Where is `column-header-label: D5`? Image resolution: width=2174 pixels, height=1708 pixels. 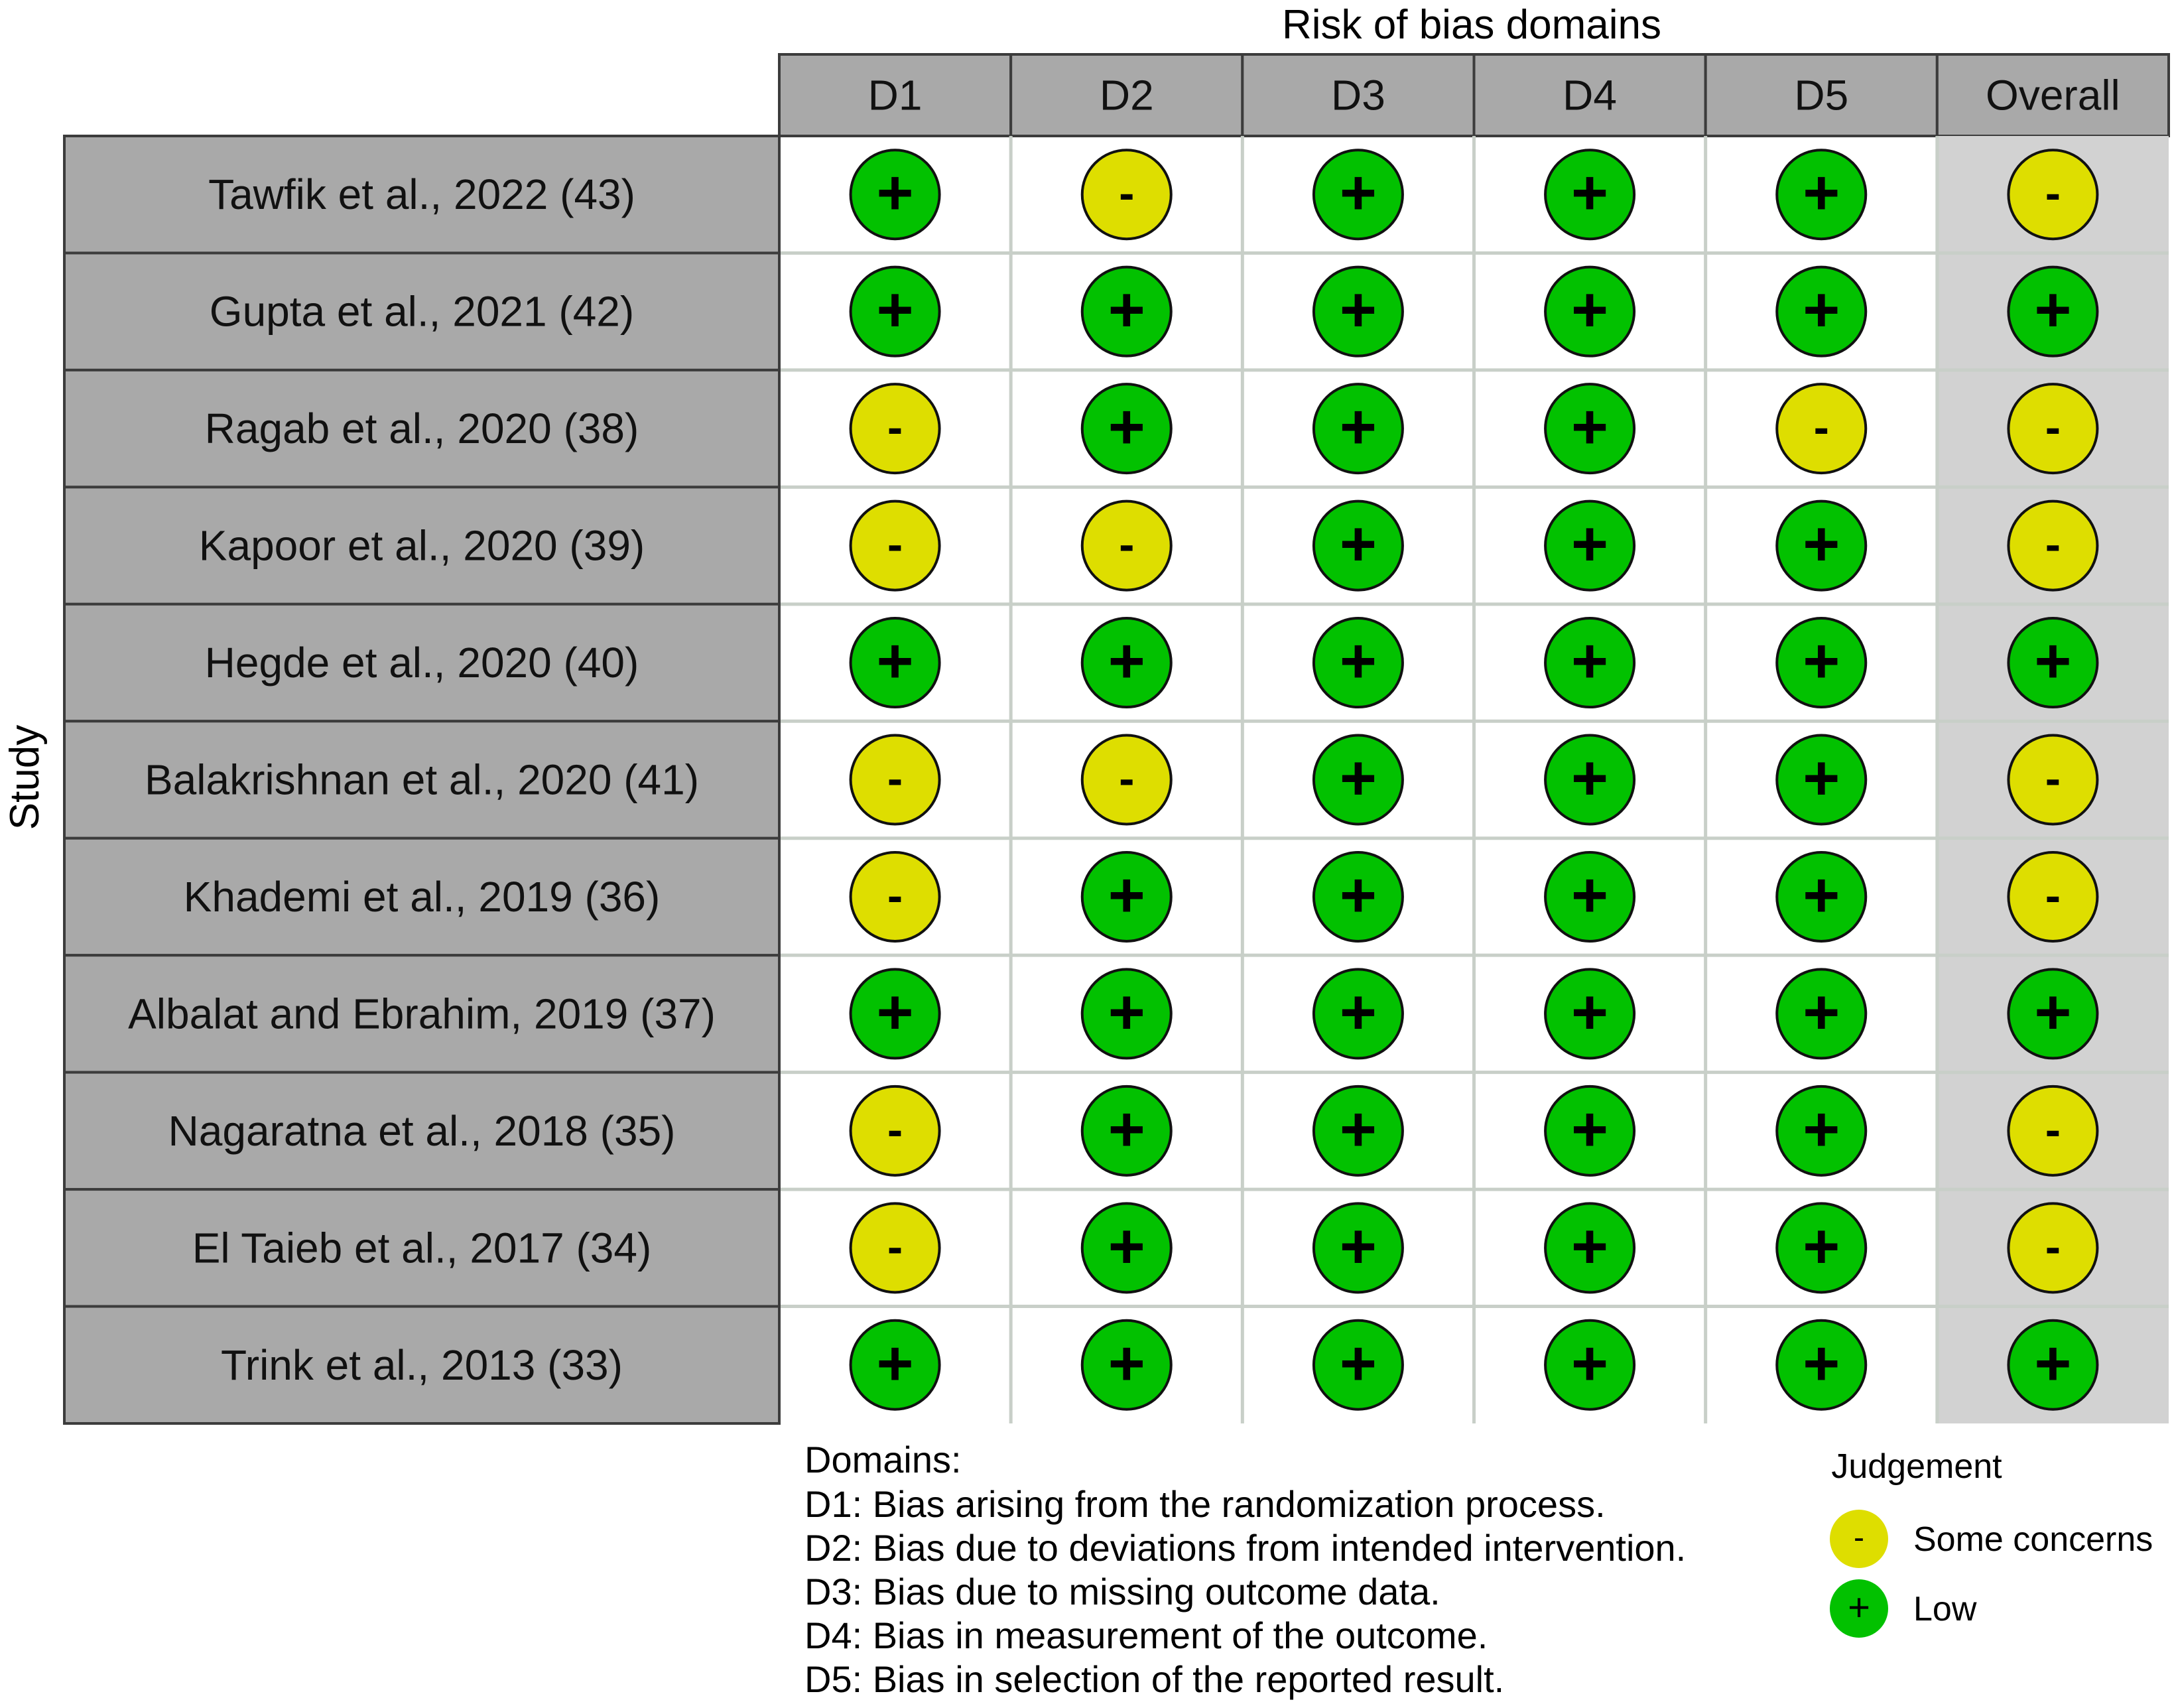
column-header-label: D5 is located at coordinates (1821, 95).